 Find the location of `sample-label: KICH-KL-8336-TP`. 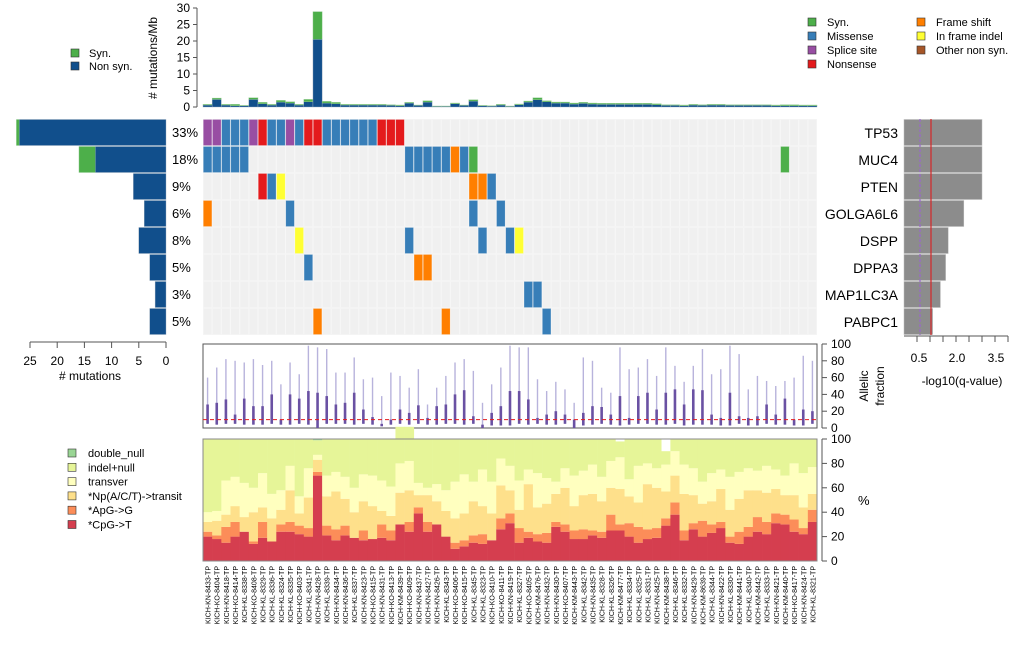

sample-label: KICH-KL-8336-TP is located at coordinates (273, 594).